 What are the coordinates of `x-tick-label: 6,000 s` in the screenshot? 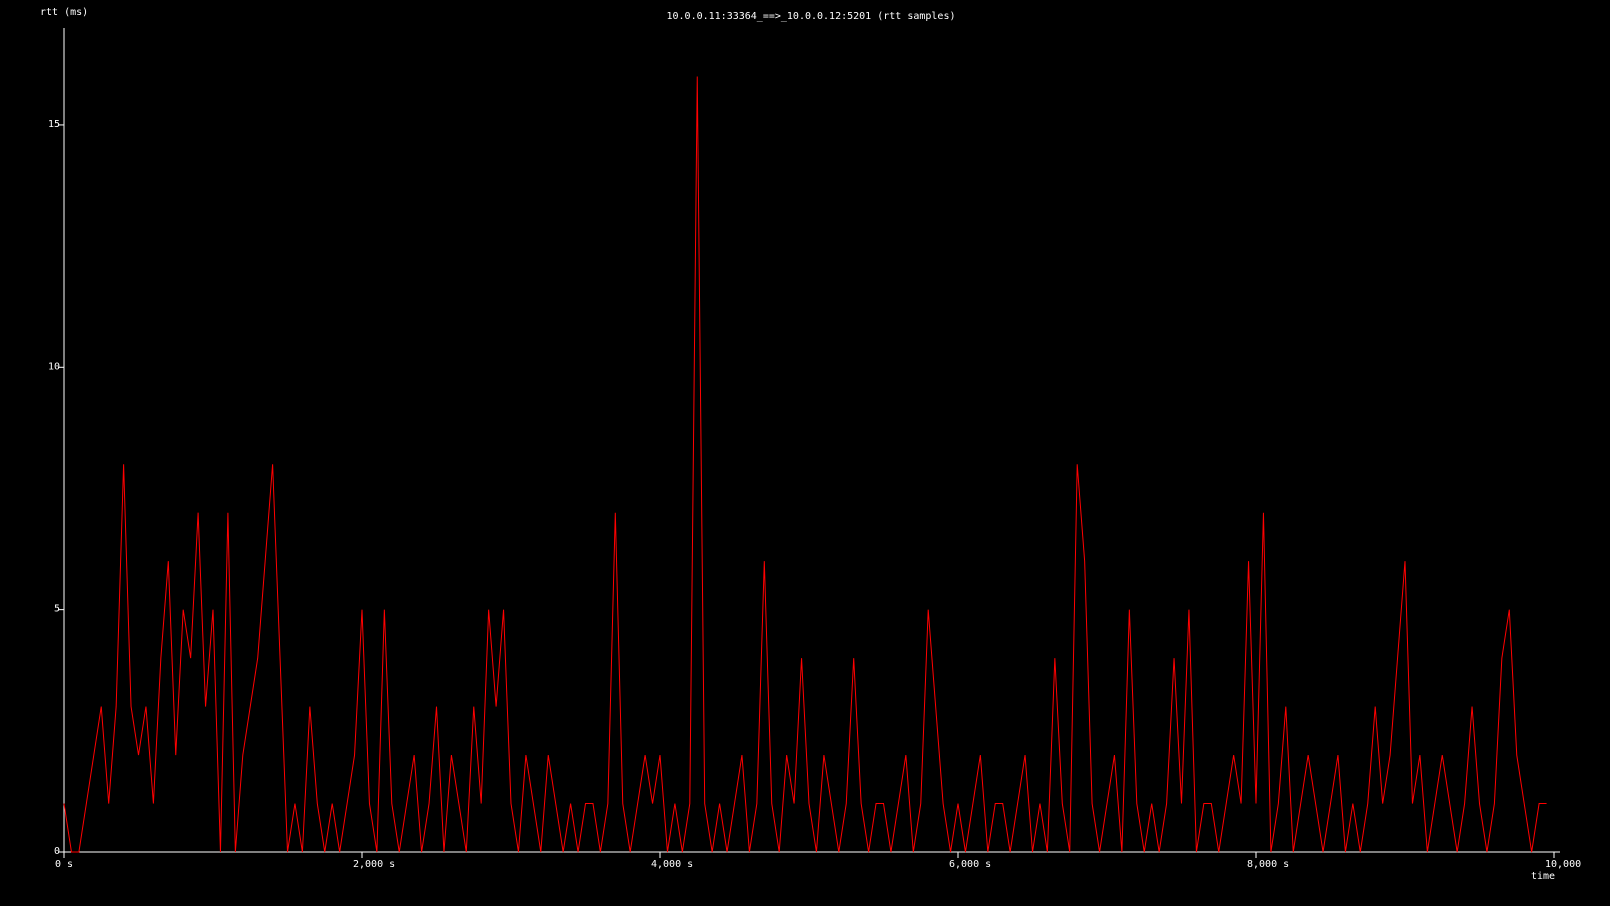 It's located at (970, 864).